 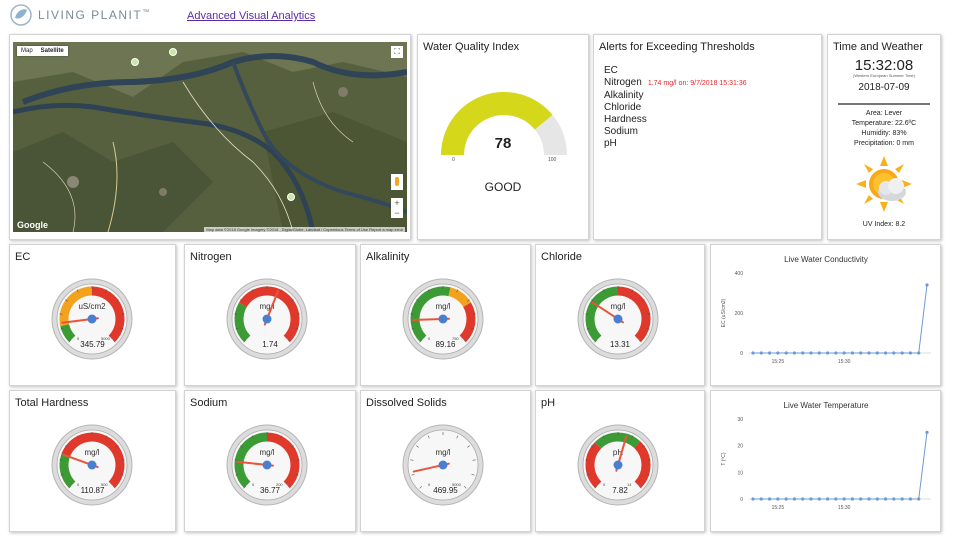 I want to click on advanced-visual-analytics-link: Advanced Visual Analytics, so click(x=251, y=16).